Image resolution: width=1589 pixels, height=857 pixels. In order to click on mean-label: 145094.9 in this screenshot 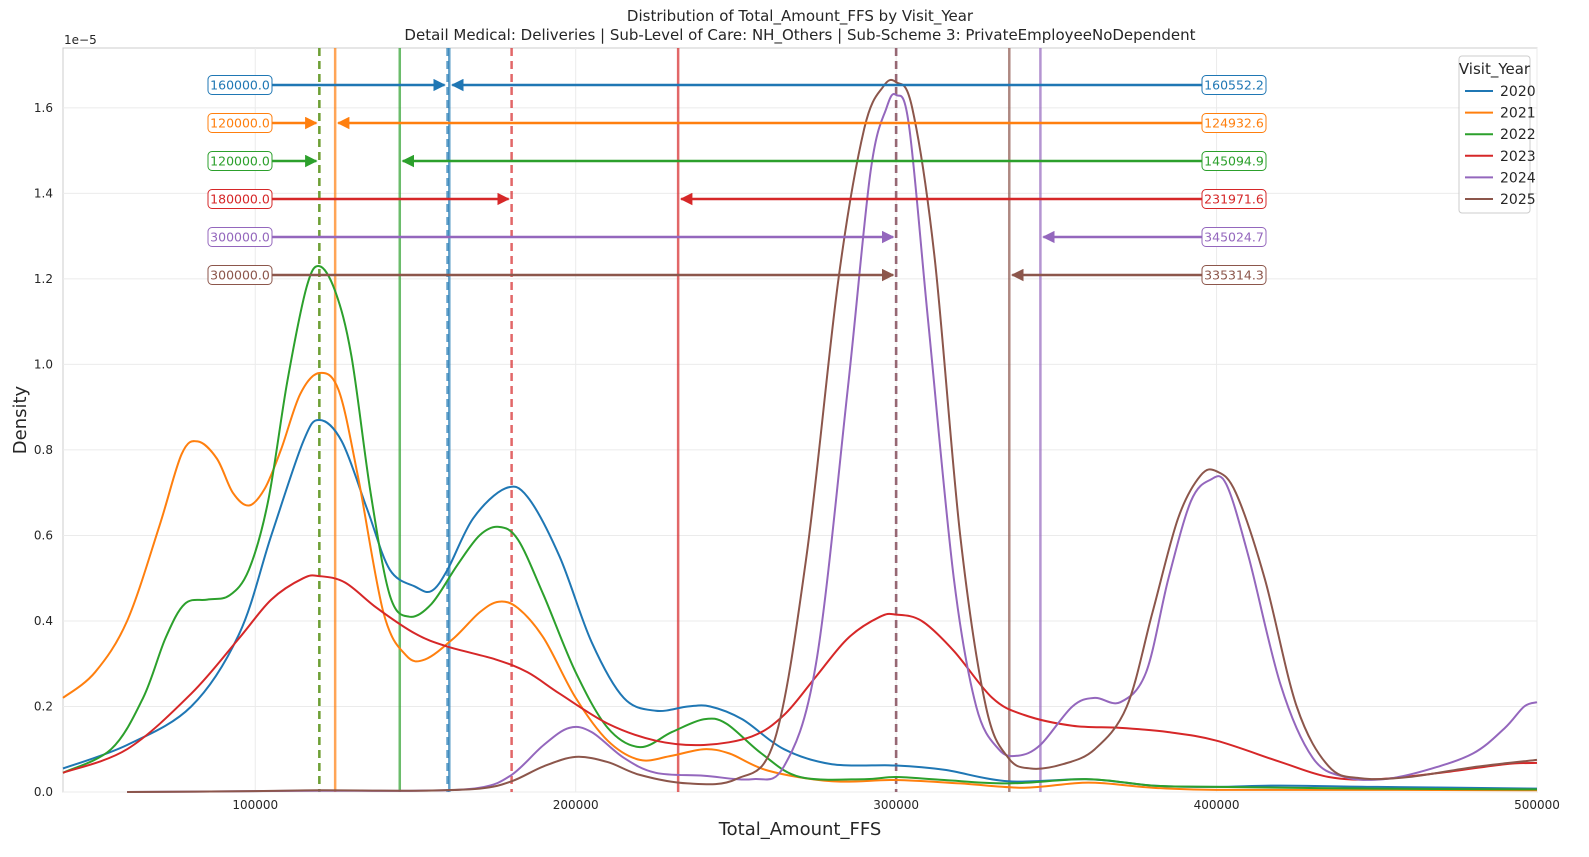, I will do `click(1234, 161)`.